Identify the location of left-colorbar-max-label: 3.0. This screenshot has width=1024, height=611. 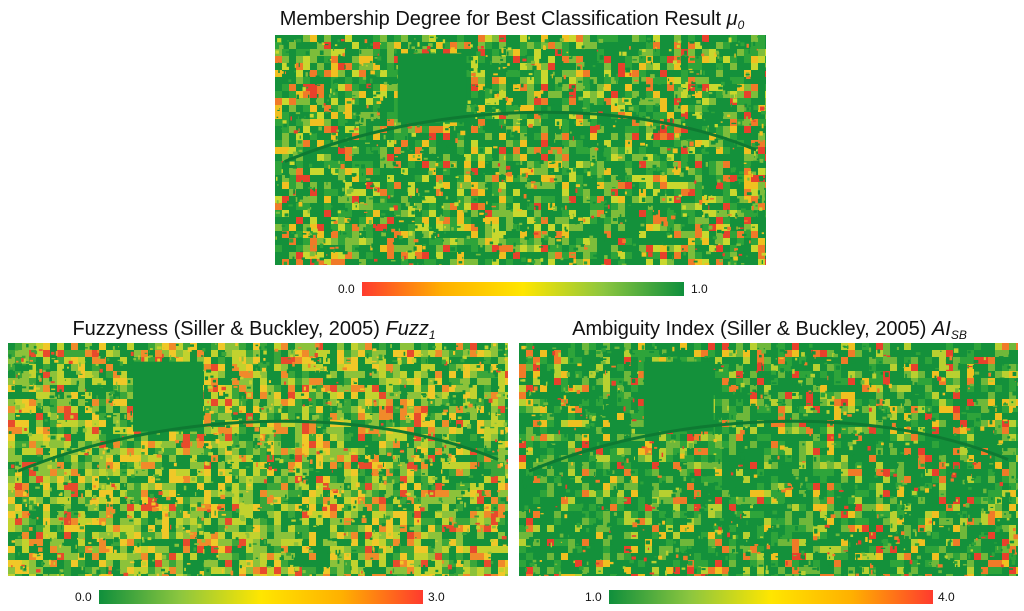
(436, 597).